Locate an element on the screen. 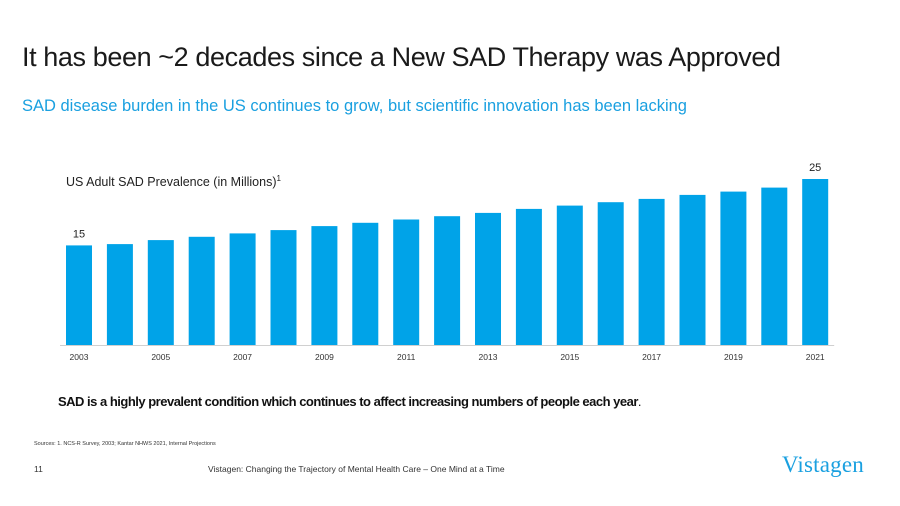 The height and width of the screenshot is (506, 900). bar-2004 is located at coordinates (119, 294).